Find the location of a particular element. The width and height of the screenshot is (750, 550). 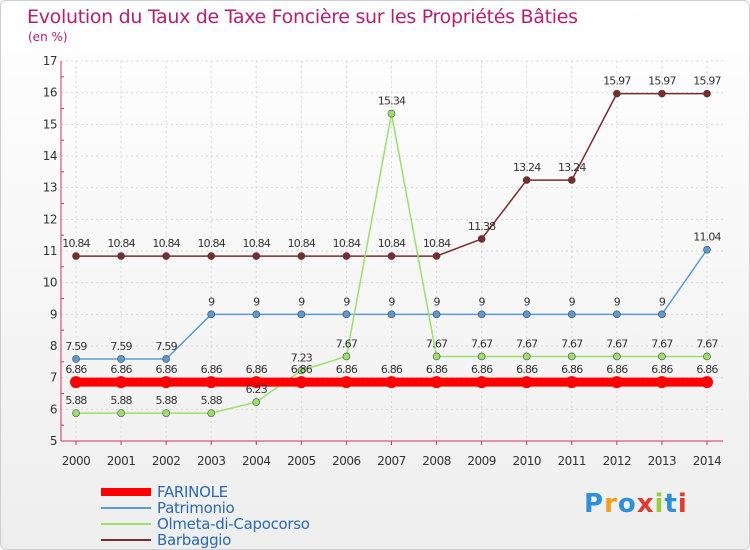

y-tick-label: 12 is located at coordinates (50, 219).